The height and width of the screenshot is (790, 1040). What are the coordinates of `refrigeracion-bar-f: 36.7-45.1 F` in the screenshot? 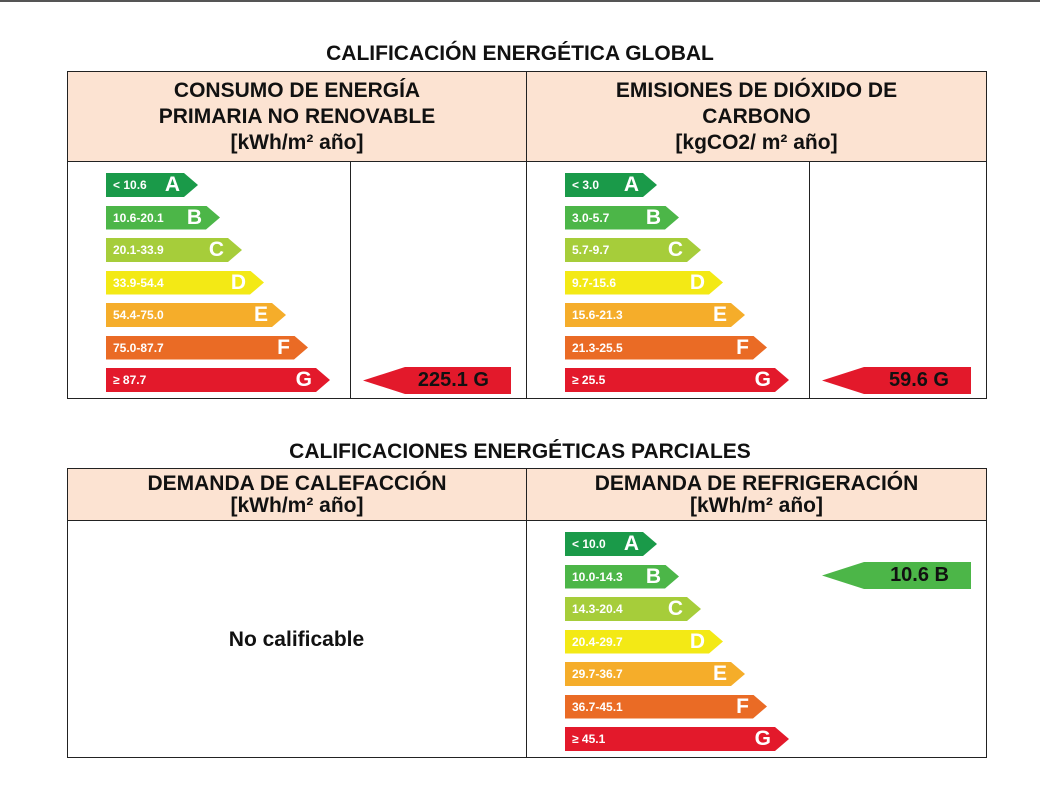 It's located at (666, 707).